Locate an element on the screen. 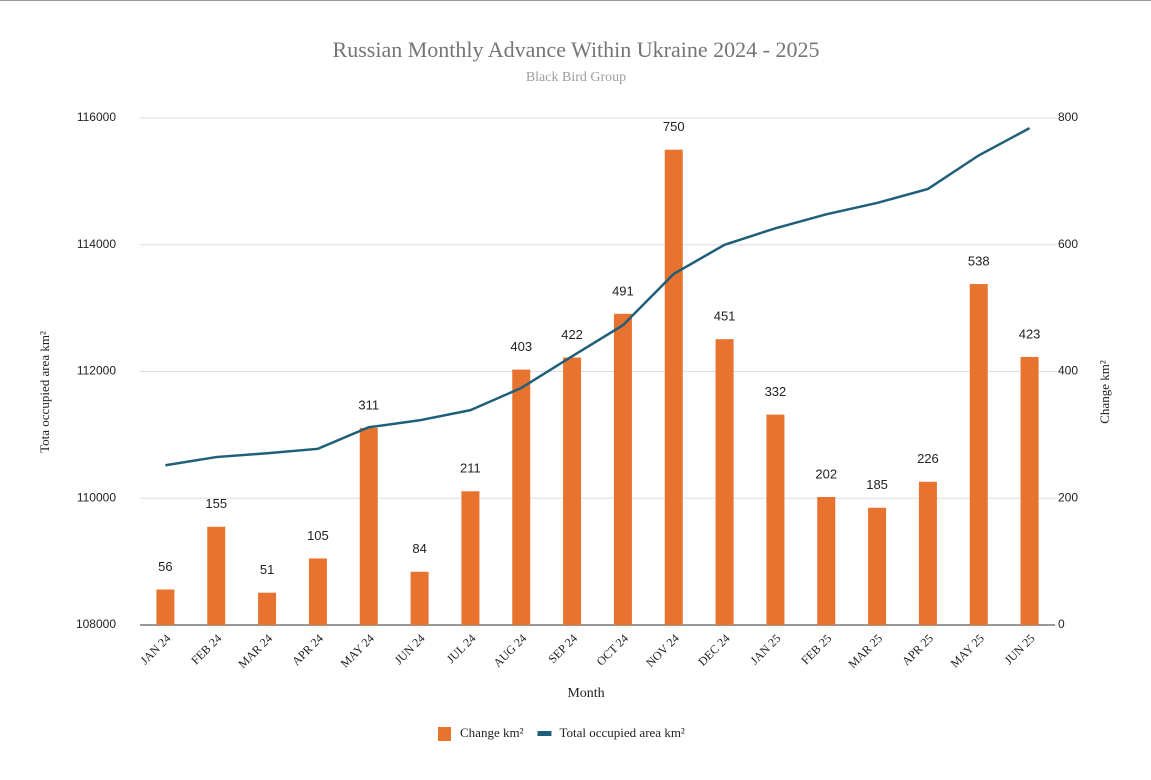 This screenshot has width=1151, height=780. legend: Change km² Total occupied area km² is located at coordinates (561, 733).